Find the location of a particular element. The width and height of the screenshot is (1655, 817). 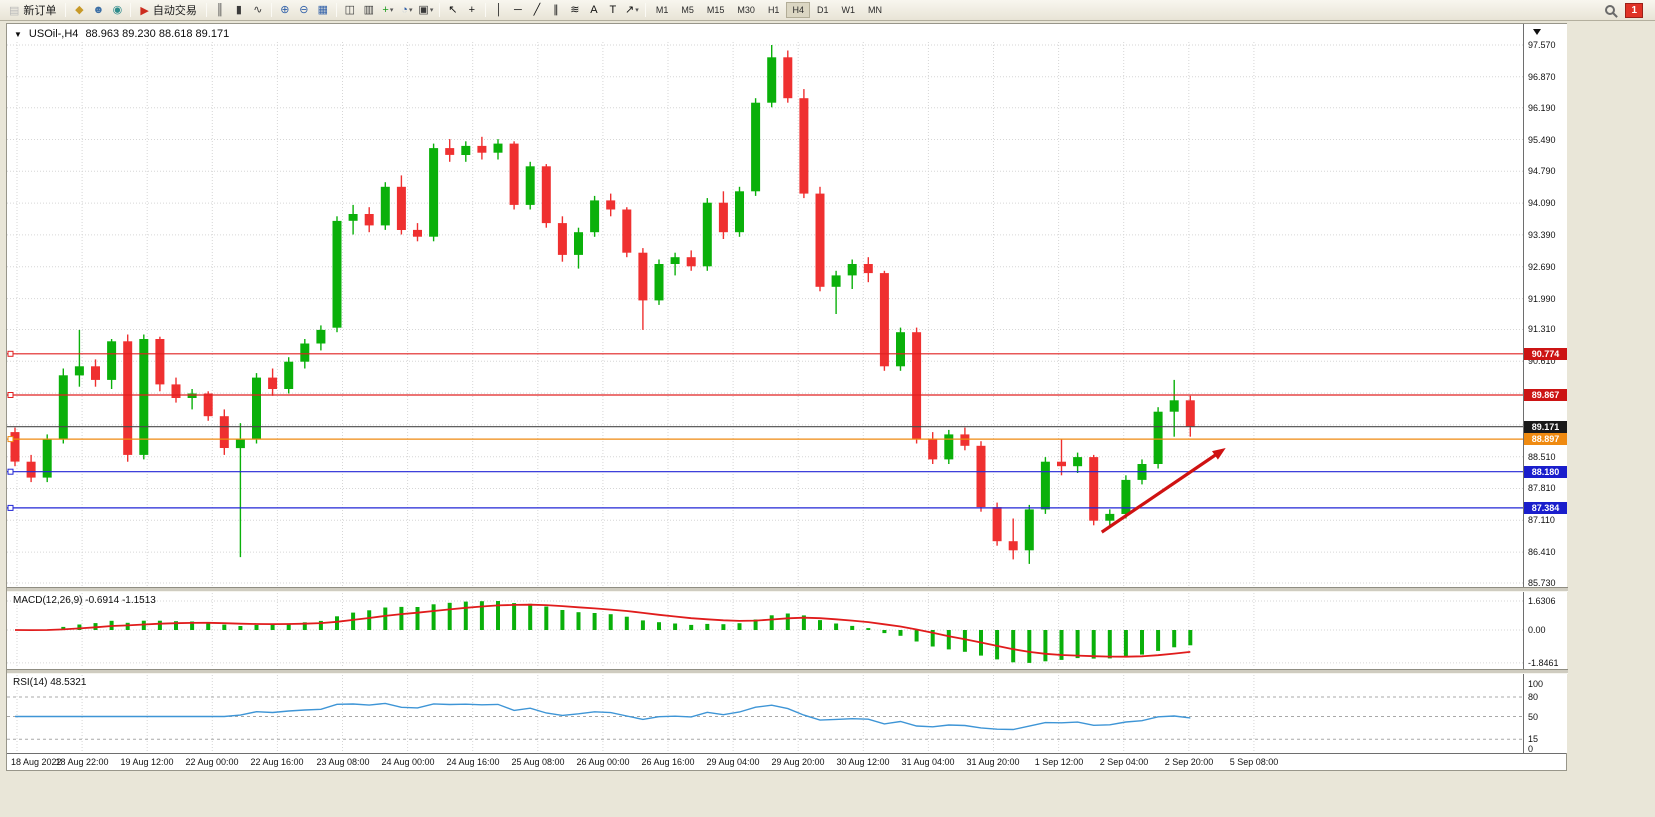

chart-wizard-icon: ◆ is located at coordinates (79, 9).